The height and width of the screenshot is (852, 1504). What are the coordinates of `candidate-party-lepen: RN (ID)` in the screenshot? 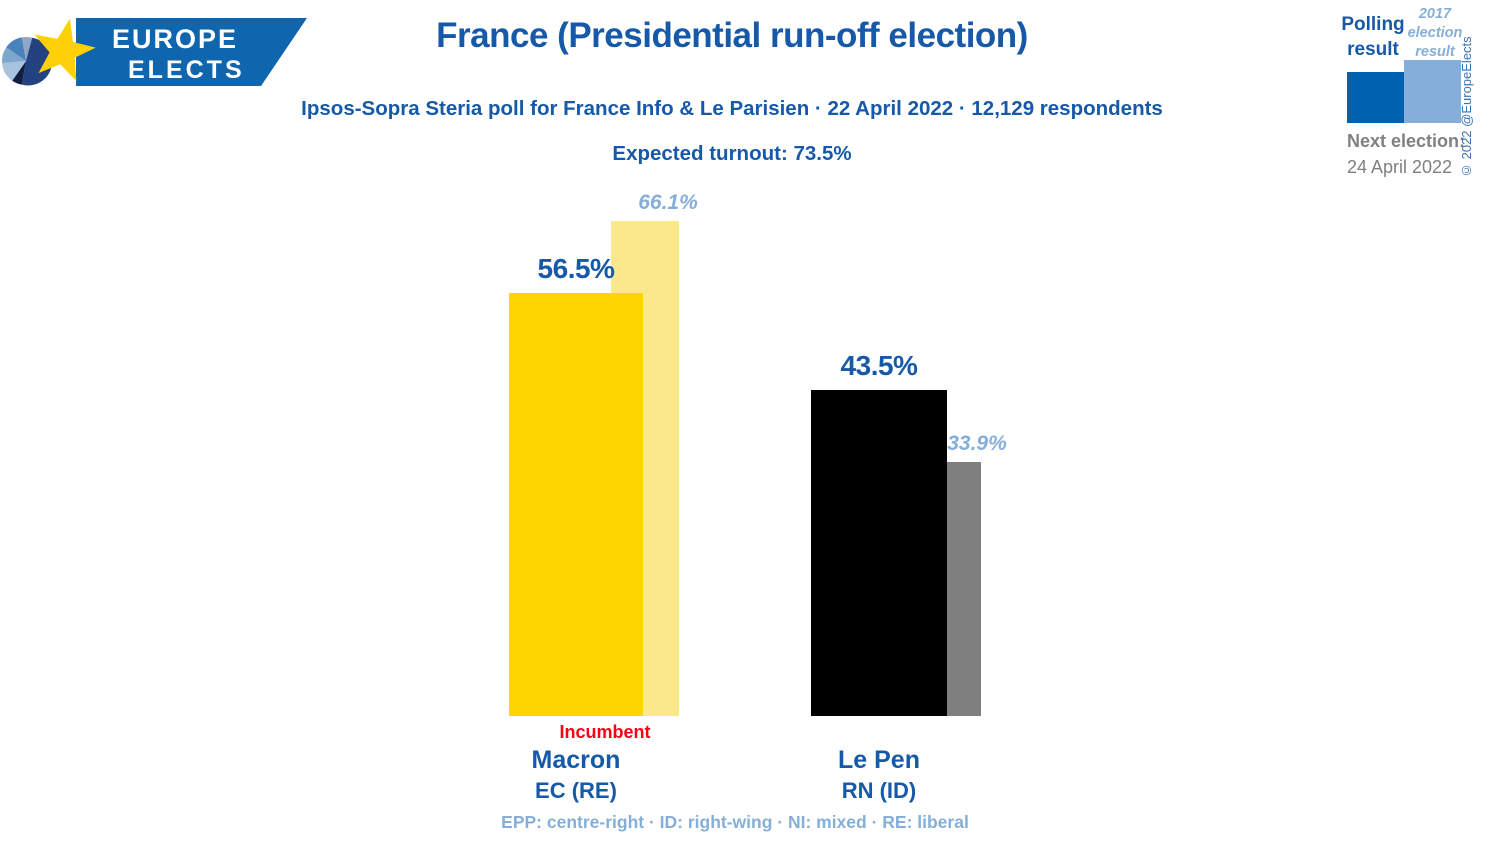 It's located at (879, 790).